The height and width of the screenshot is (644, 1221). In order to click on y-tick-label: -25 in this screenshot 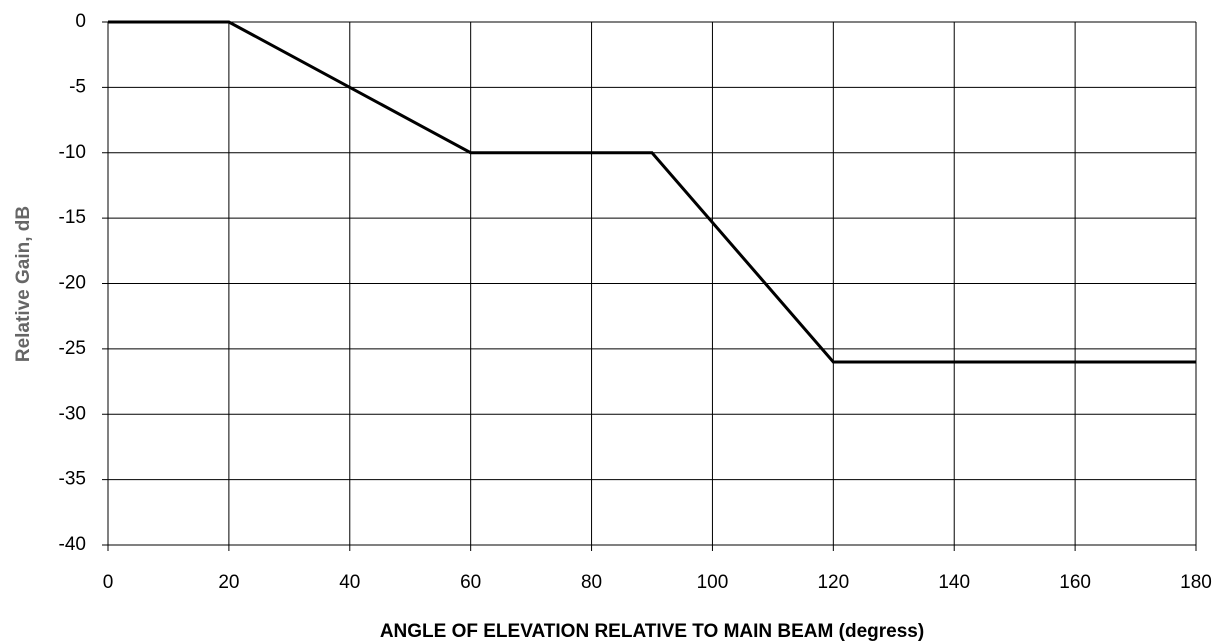, I will do `click(72, 348)`.